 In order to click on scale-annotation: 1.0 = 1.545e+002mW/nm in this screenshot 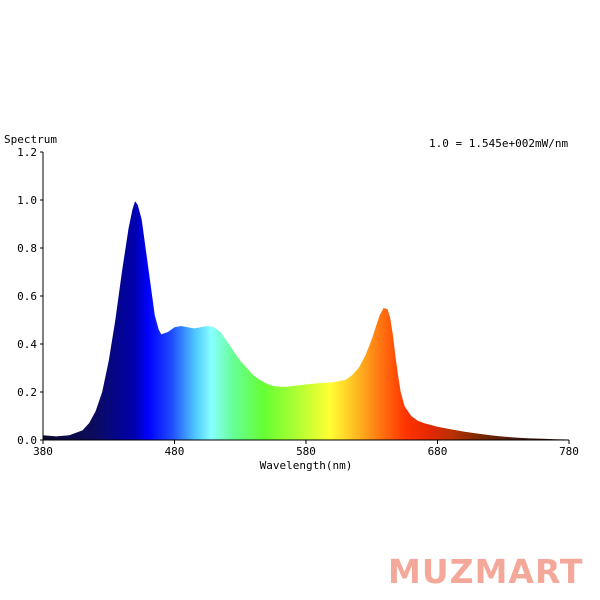, I will do `click(498, 143)`.